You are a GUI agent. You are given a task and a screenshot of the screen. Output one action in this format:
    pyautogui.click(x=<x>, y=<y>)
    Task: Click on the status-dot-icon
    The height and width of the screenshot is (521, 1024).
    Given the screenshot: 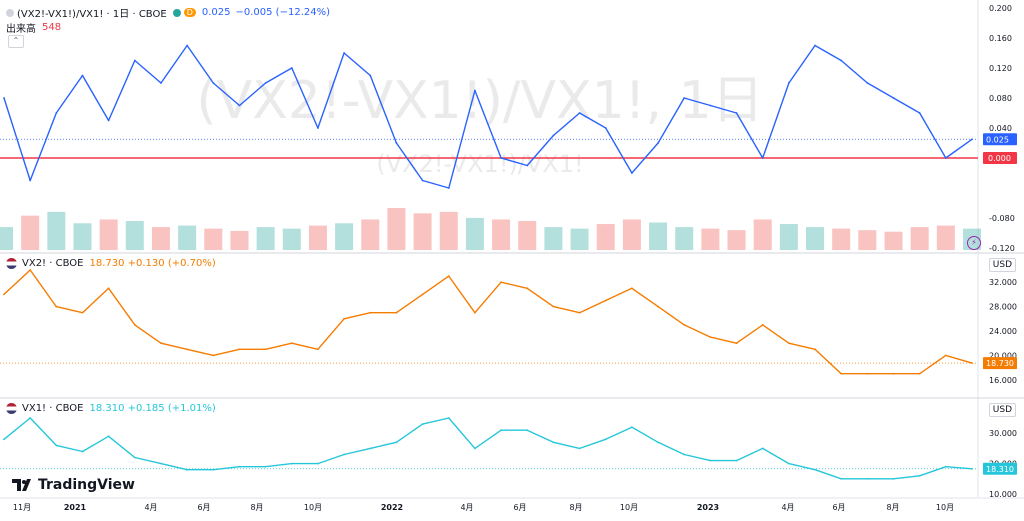 What is the action you would take?
    pyautogui.click(x=176, y=12)
    